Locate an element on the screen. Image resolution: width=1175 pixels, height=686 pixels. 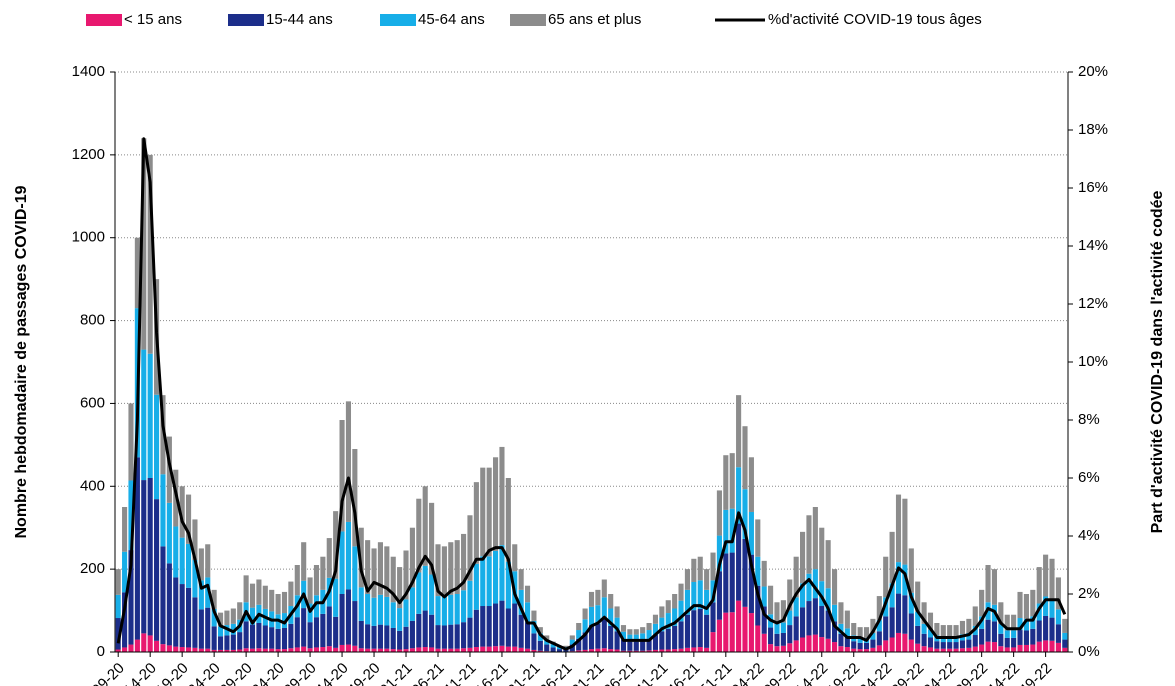
y-tick-label: 200 is located at coordinates (92, 568).